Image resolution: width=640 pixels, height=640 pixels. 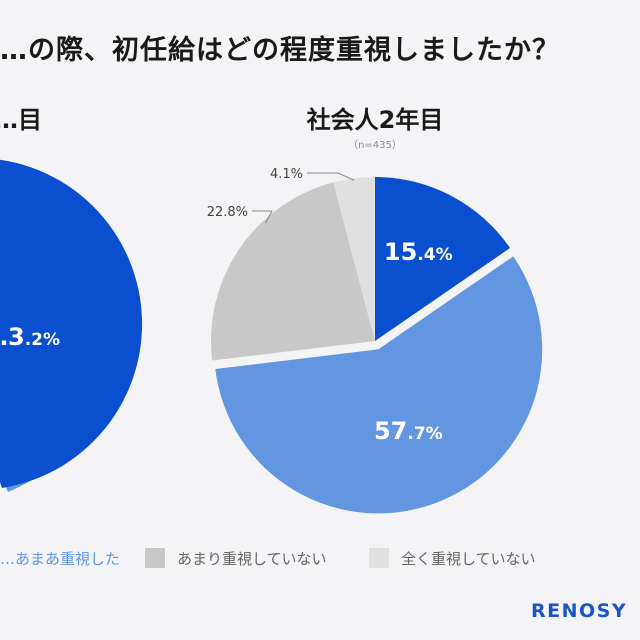 I want to click on legend-item-label: あまり重視していない, so click(x=252, y=558).